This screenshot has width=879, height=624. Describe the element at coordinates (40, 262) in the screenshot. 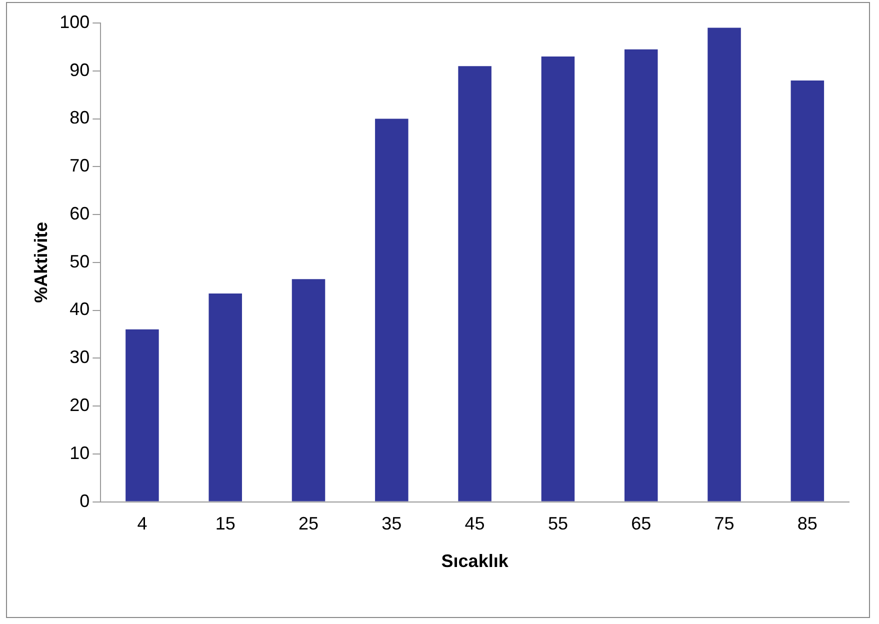

I see `y-axis-title: %Aktivite` at that location.